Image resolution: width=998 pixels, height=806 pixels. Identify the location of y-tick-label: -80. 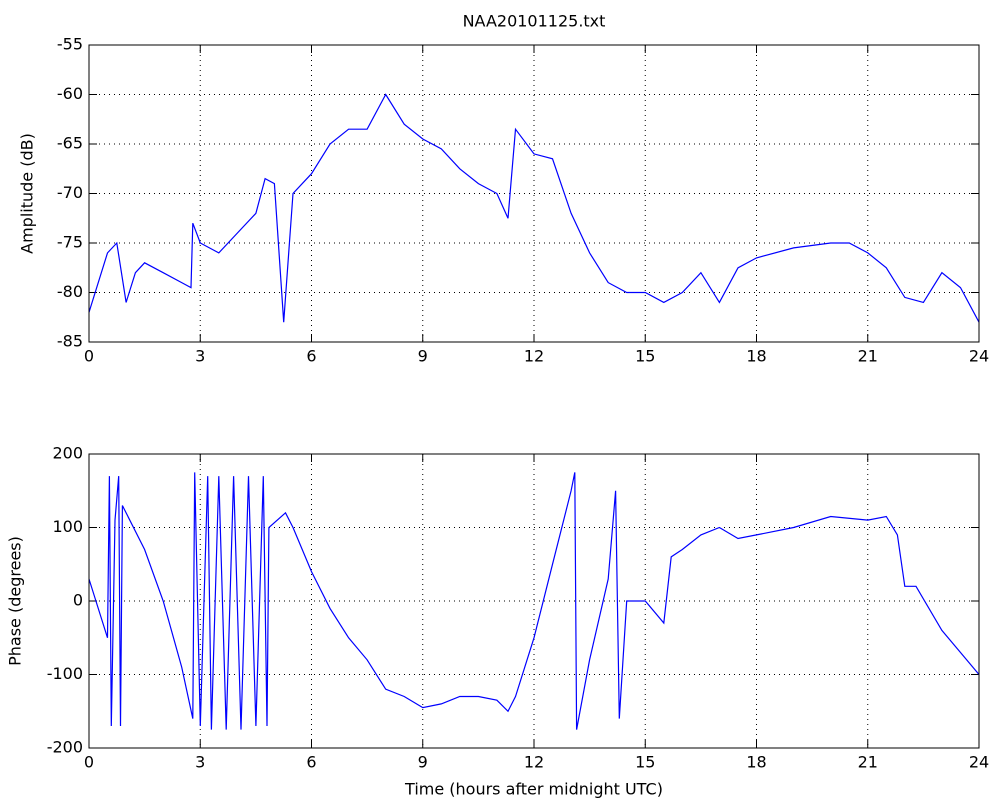
(70, 291).